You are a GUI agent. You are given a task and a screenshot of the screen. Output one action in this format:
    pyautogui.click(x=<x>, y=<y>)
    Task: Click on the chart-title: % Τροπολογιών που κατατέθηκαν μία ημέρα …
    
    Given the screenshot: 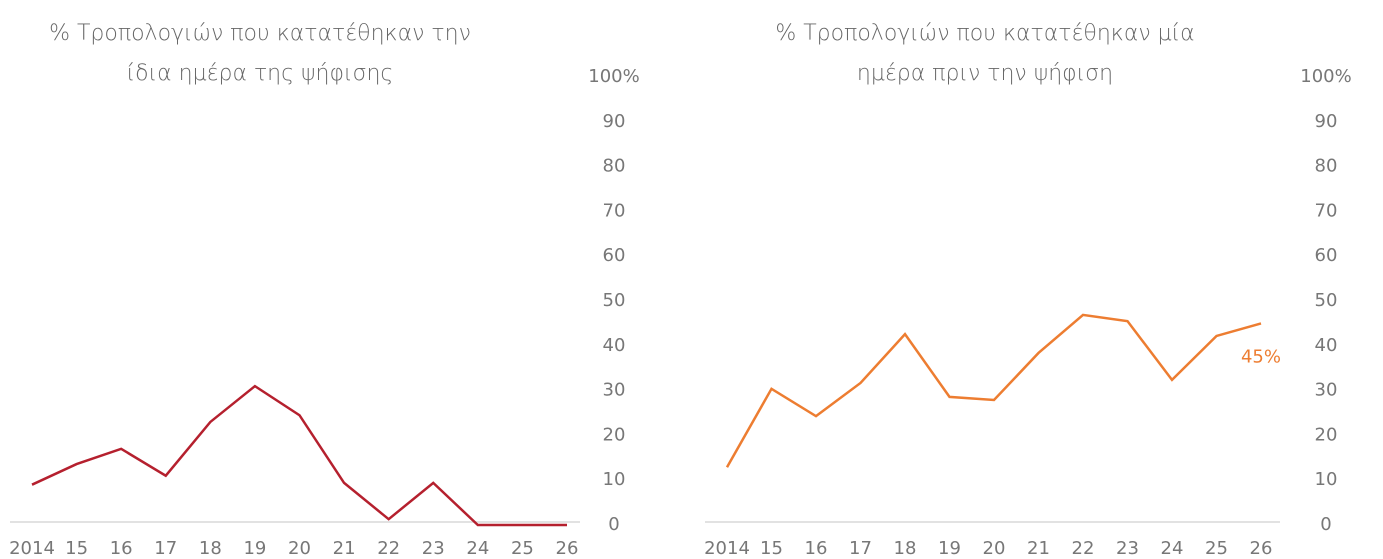 What is the action you would take?
    pyautogui.click(x=985, y=53)
    